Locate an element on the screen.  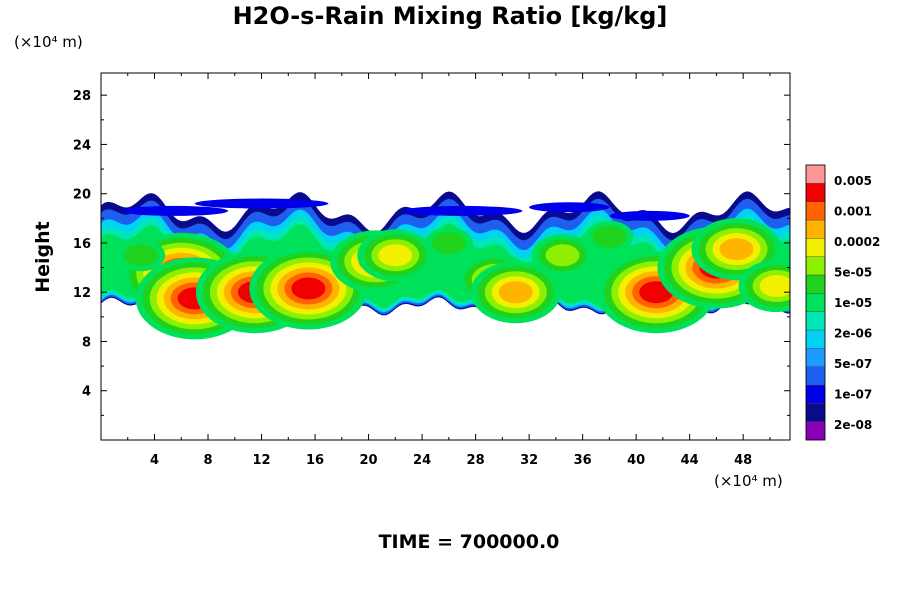
y-tick-label: 4 is located at coordinates (86, 392).